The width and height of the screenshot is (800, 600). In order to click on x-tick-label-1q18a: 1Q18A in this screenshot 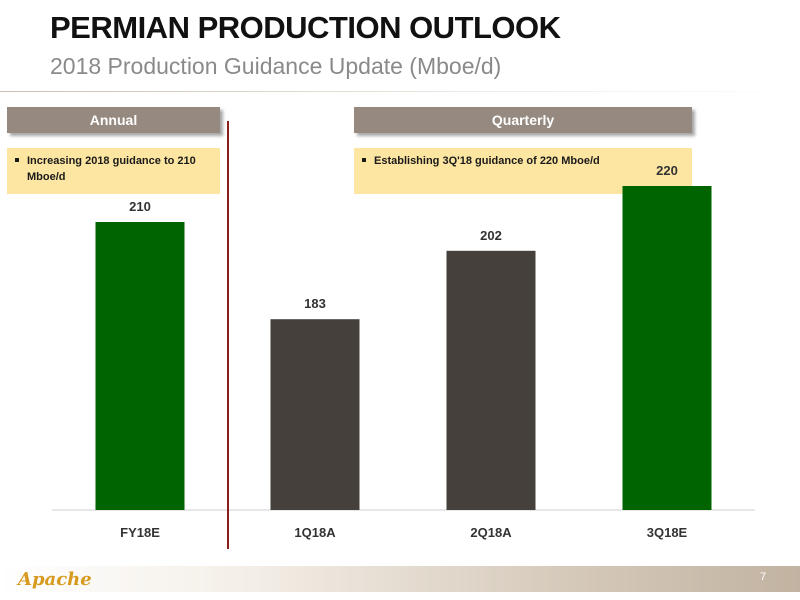, I will do `click(315, 532)`.